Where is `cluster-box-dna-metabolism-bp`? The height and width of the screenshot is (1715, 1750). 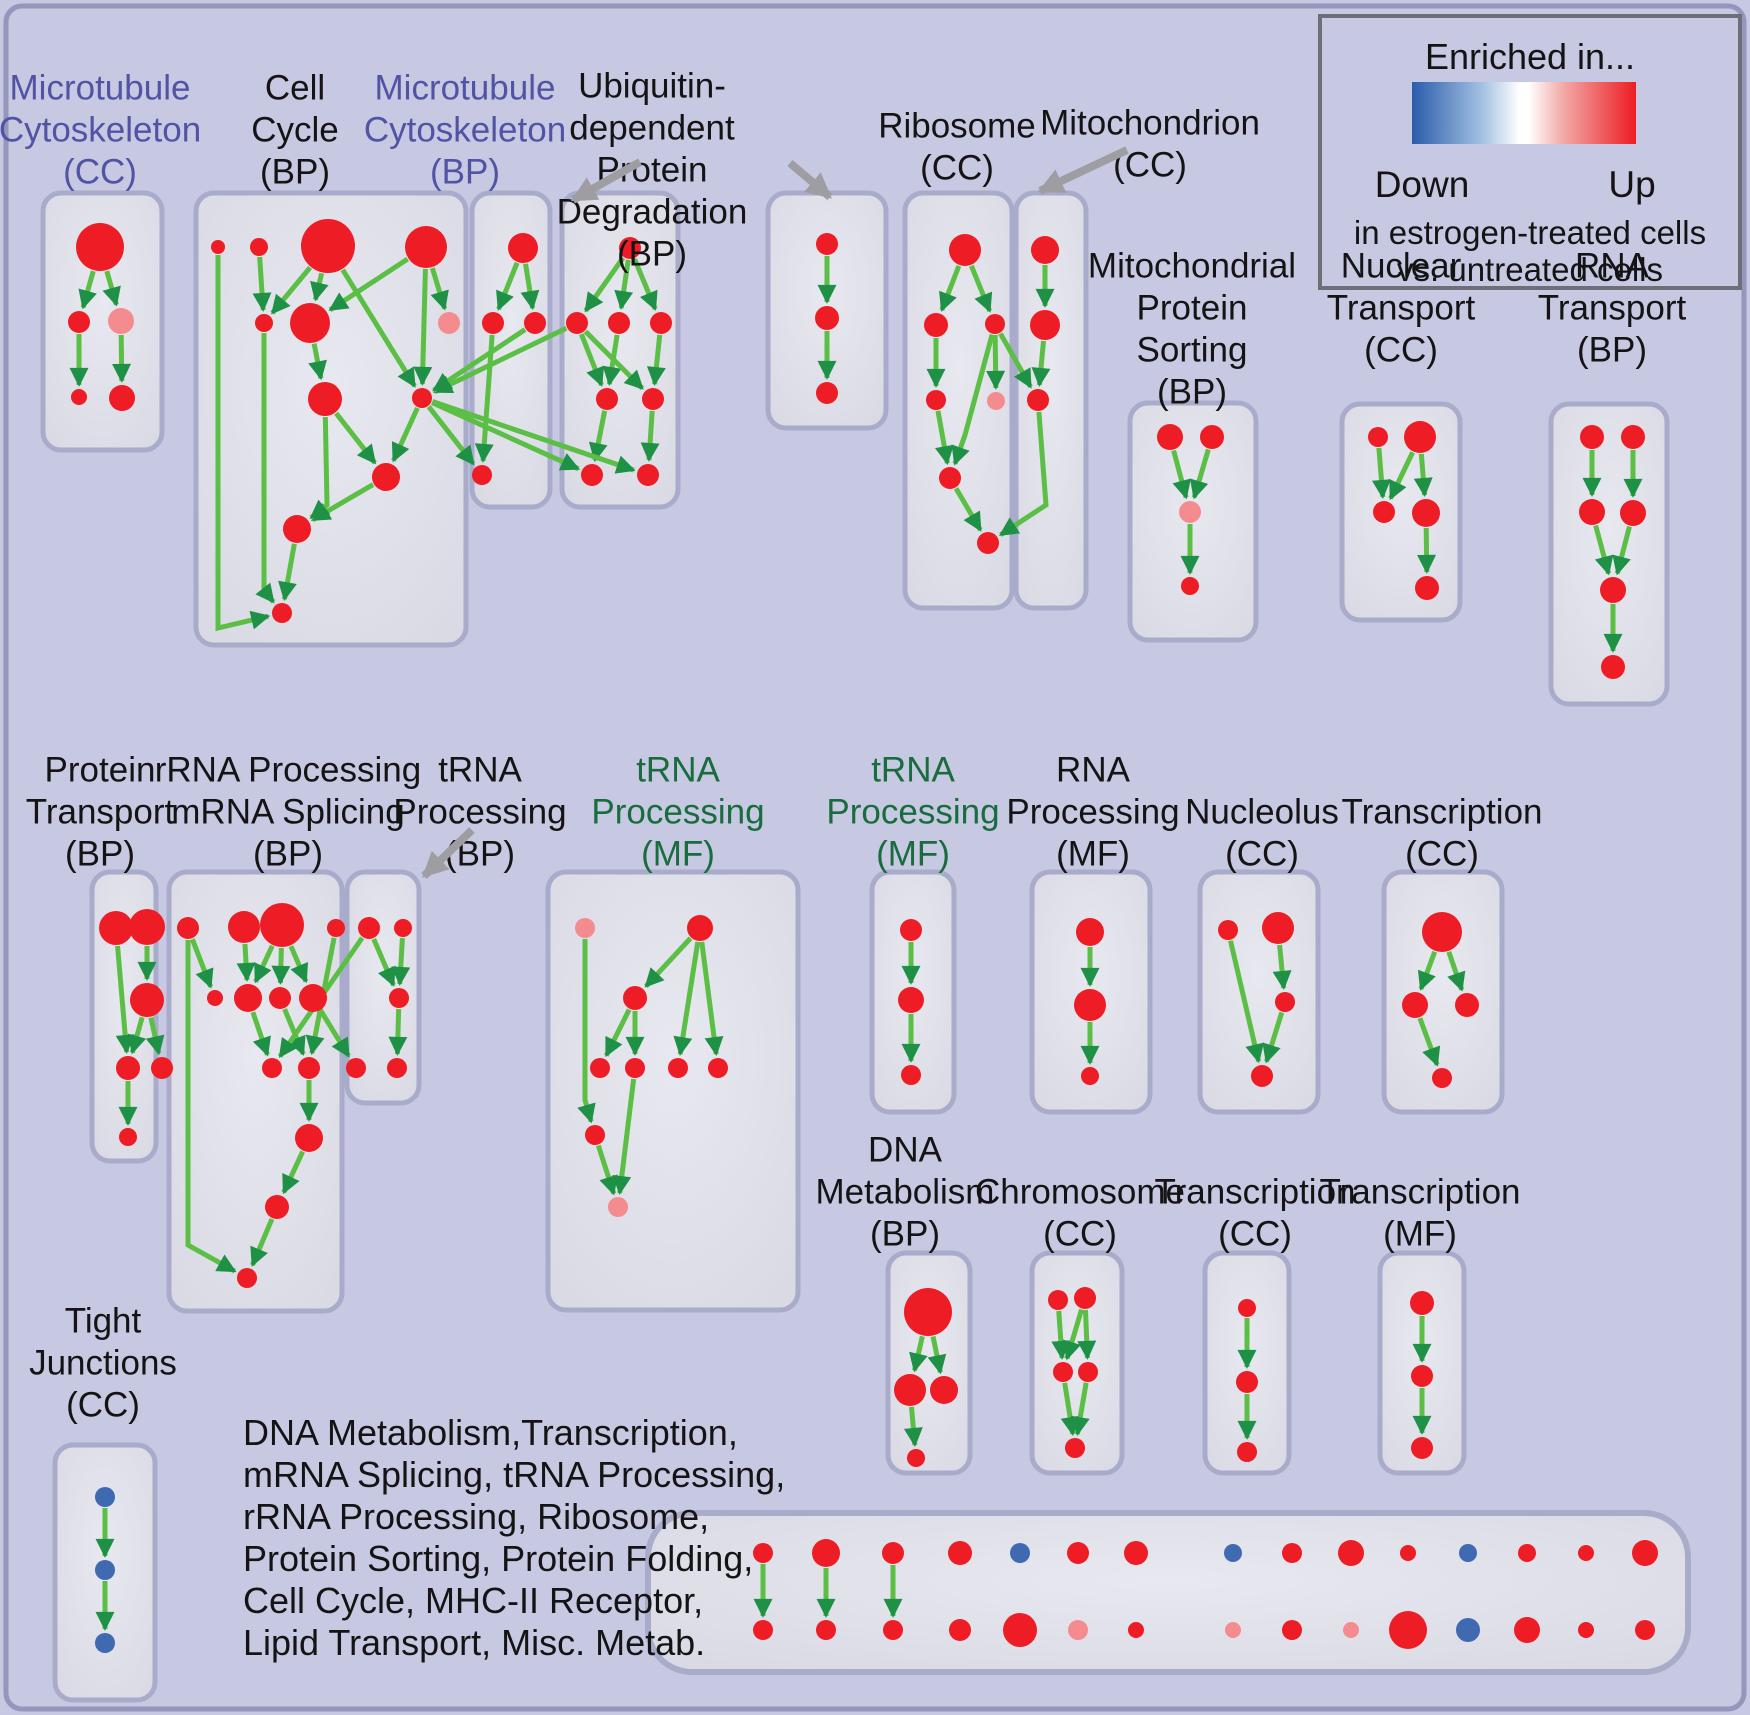
cluster-box-dna-metabolism-bp is located at coordinates (929, 1363).